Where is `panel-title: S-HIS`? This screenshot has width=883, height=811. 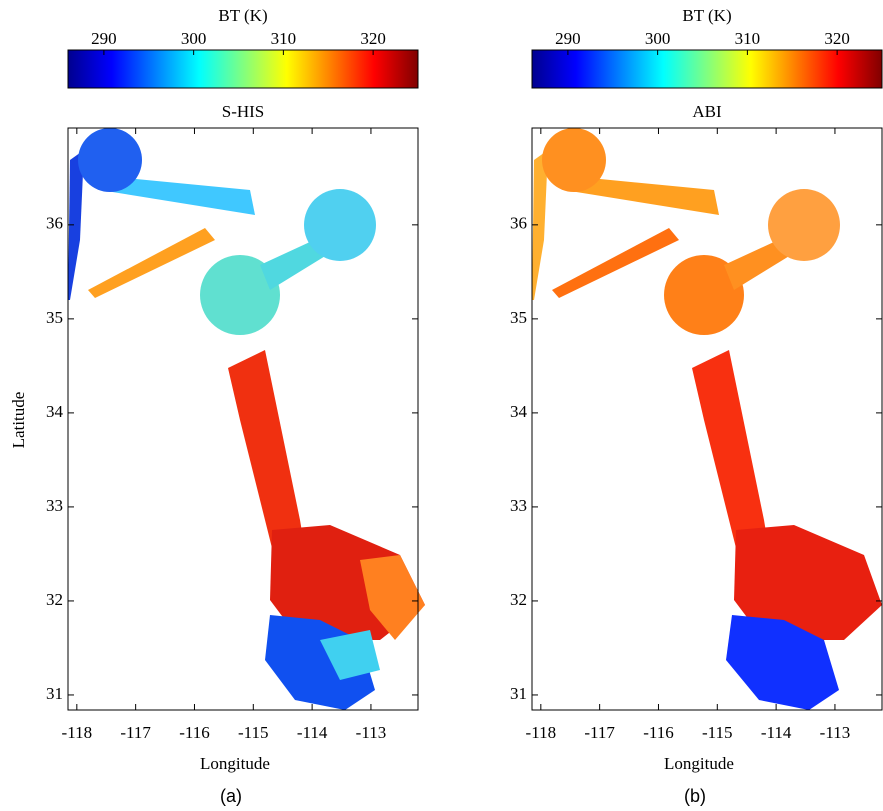
panel-title: S-HIS is located at coordinates (243, 111).